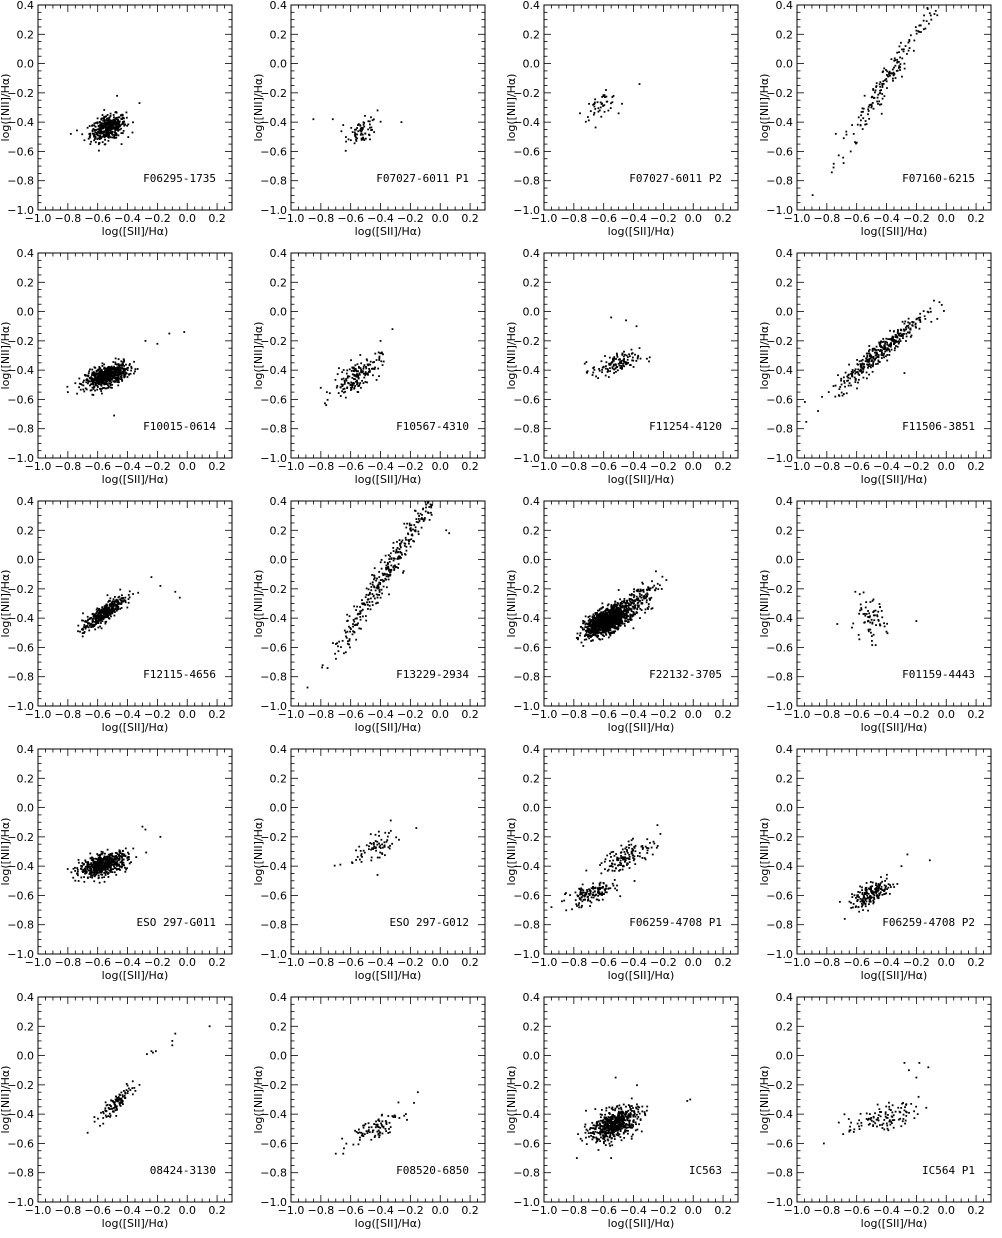  I want to click on x-tick-label: −0.8, so click(320, 218).